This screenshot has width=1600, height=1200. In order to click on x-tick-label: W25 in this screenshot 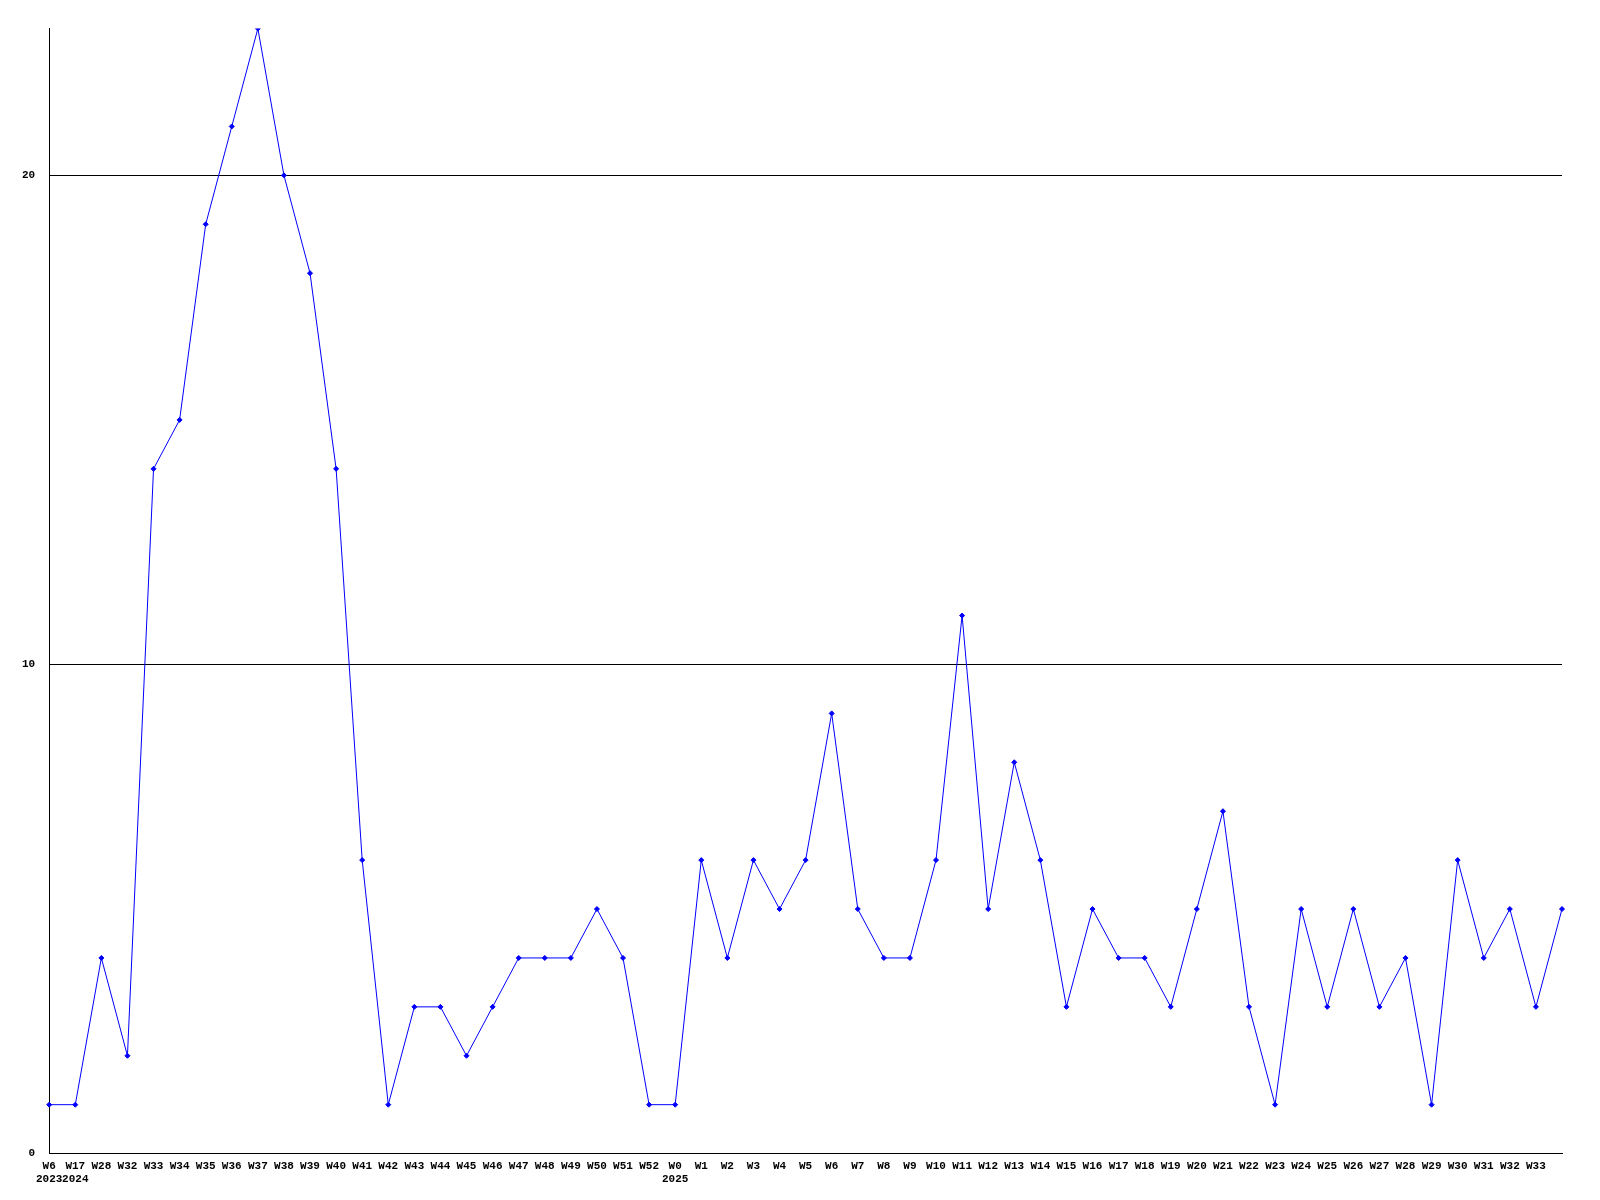, I will do `click(1327, 1165)`.